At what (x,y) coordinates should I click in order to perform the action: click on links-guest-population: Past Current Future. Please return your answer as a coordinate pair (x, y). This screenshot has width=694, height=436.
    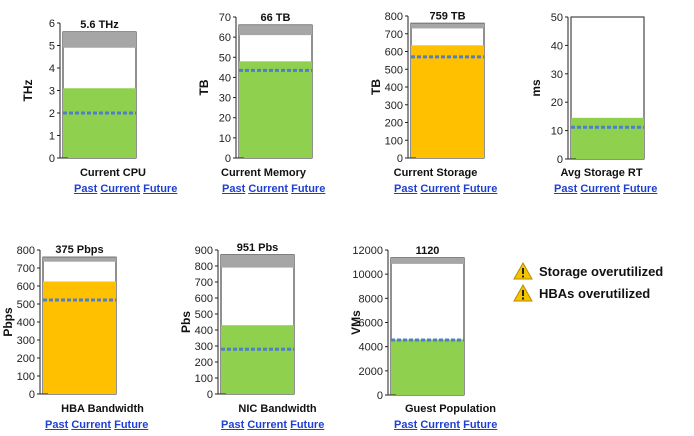
    Looking at the image, I should click on (445, 425).